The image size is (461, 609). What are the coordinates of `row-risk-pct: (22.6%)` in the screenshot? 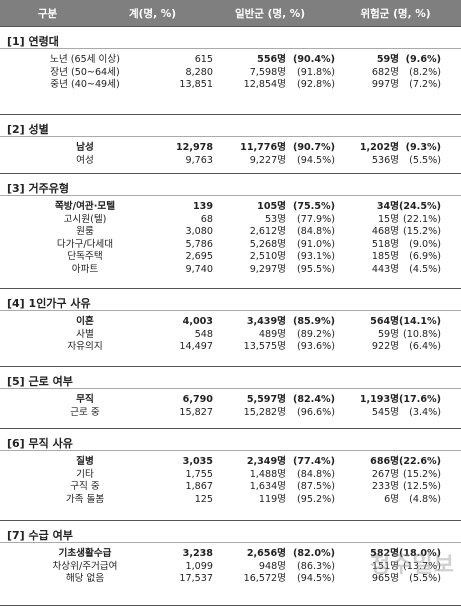 It's located at (419, 461).